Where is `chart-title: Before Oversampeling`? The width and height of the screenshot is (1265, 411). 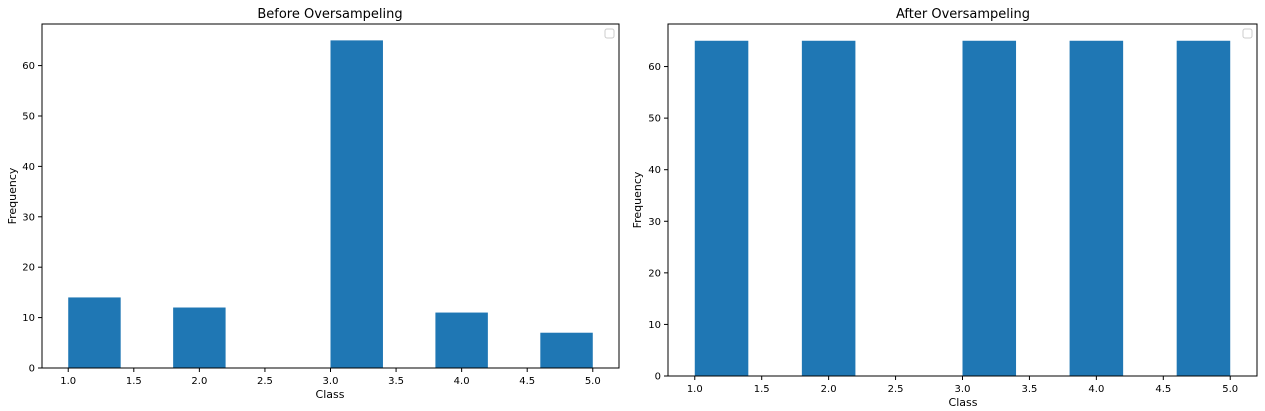 chart-title: Before Oversampeling is located at coordinates (329, 14).